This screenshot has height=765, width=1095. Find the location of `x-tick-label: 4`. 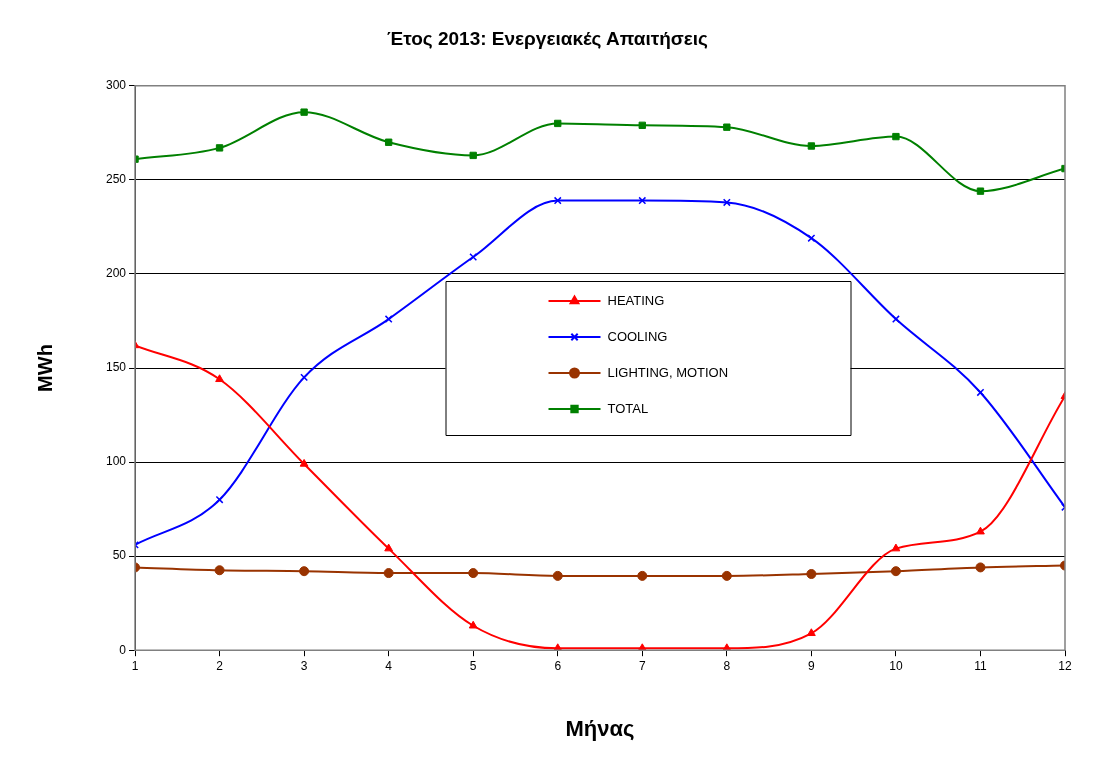

x-tick-label: 4 is located at coordinates (389, 665).